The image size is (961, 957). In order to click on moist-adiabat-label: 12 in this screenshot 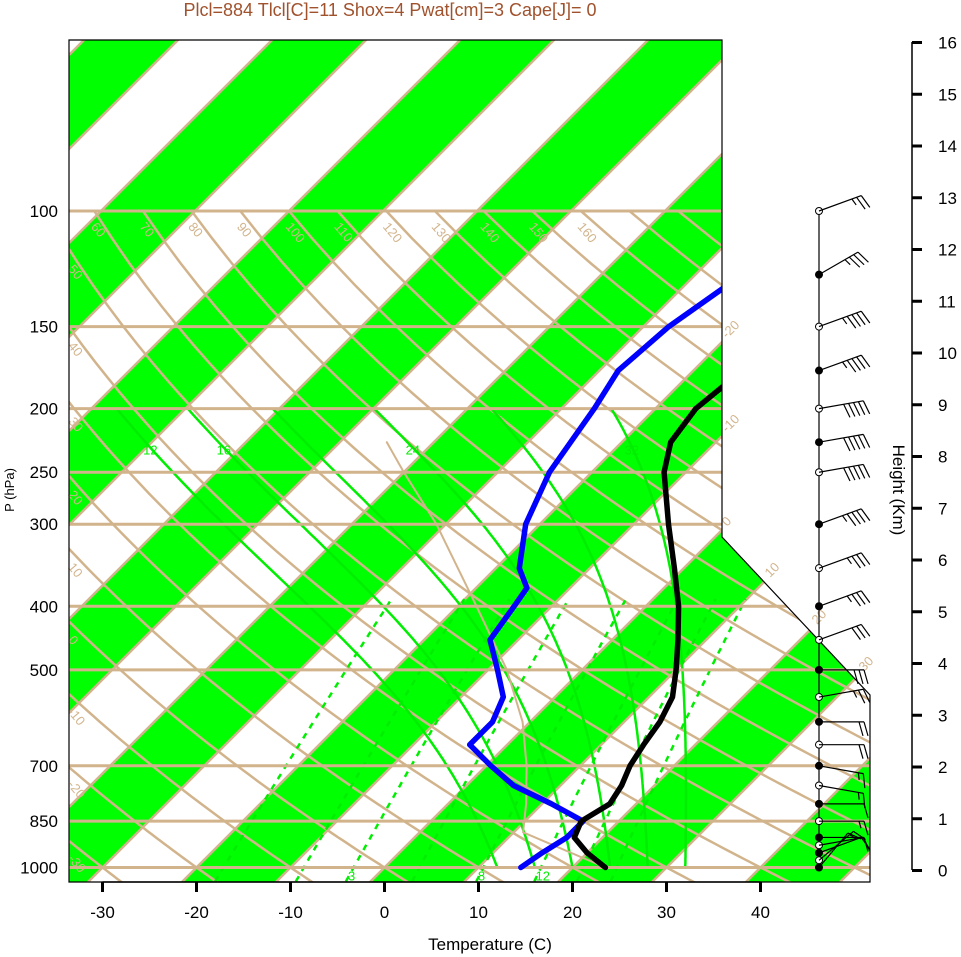, I will do `click(150, 449)`.